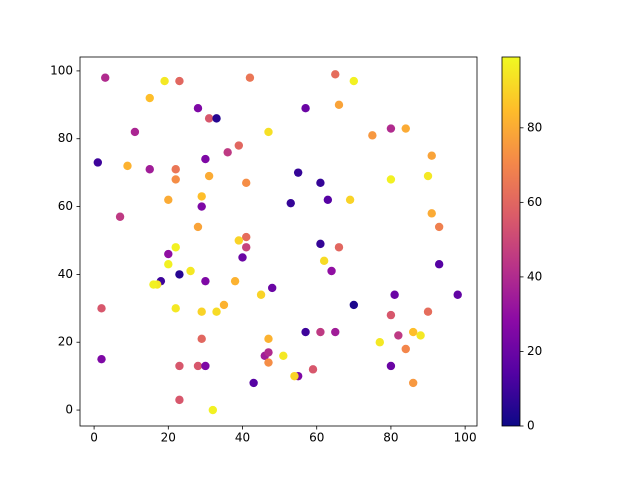  Describe the element at coordinates (511, 241) in the screenshot. I see `colorbar` at that location.